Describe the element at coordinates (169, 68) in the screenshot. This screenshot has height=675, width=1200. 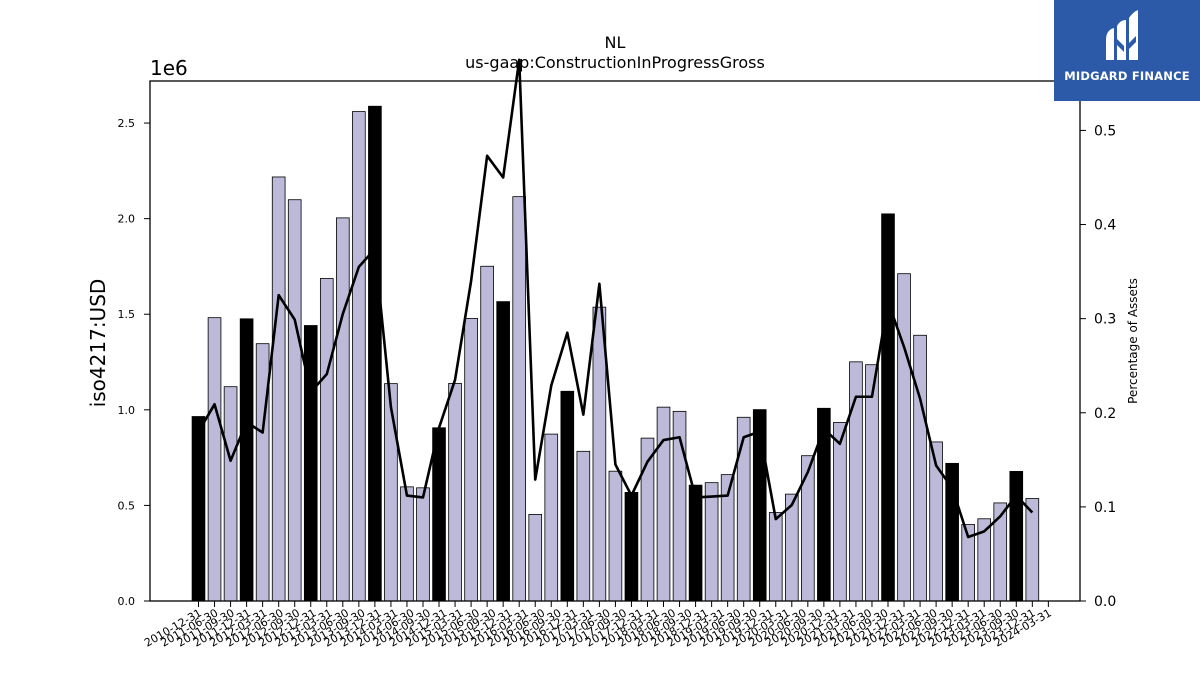
I see `y-axis-multiplier: 1e6` at that location.